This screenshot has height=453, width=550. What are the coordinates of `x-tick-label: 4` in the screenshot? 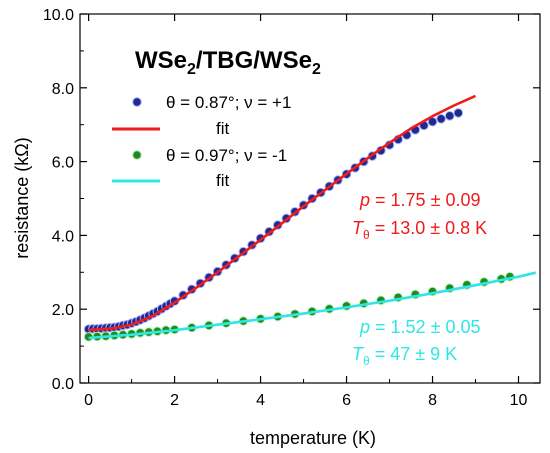 It's located at (260, 400).